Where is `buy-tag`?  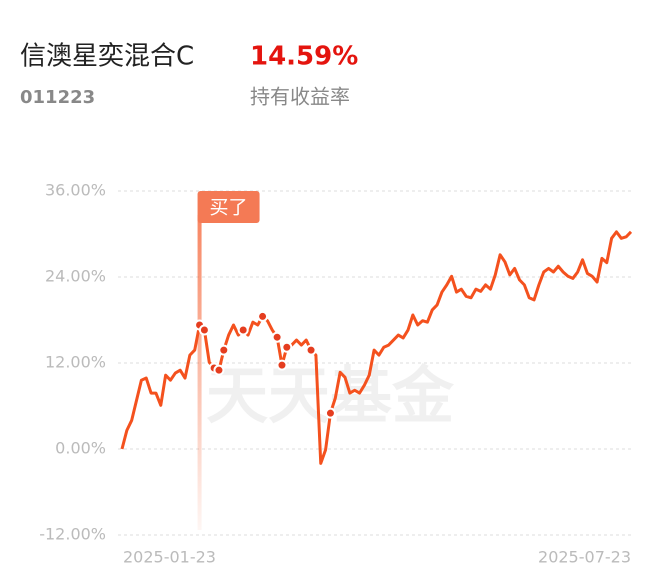
buy-tag is located at coordinates (228, 207).